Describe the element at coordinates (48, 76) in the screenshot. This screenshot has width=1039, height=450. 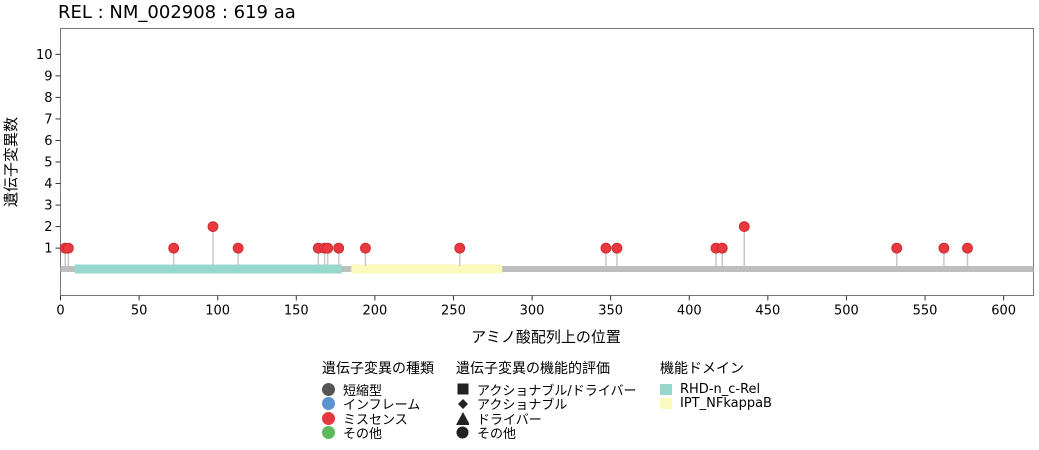
I see `y-tick-label: 9` at that location.